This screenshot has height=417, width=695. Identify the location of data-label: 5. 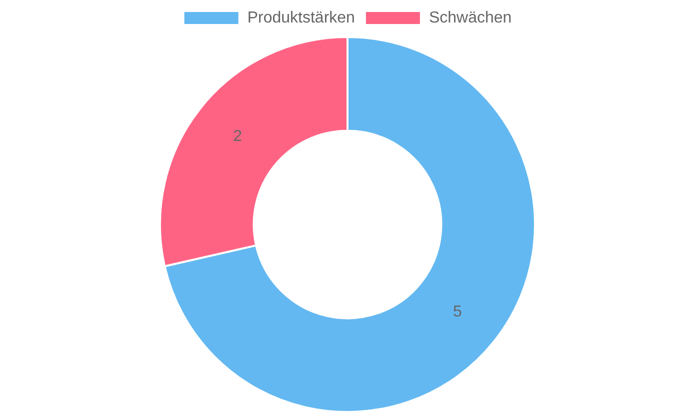
(457, 312).